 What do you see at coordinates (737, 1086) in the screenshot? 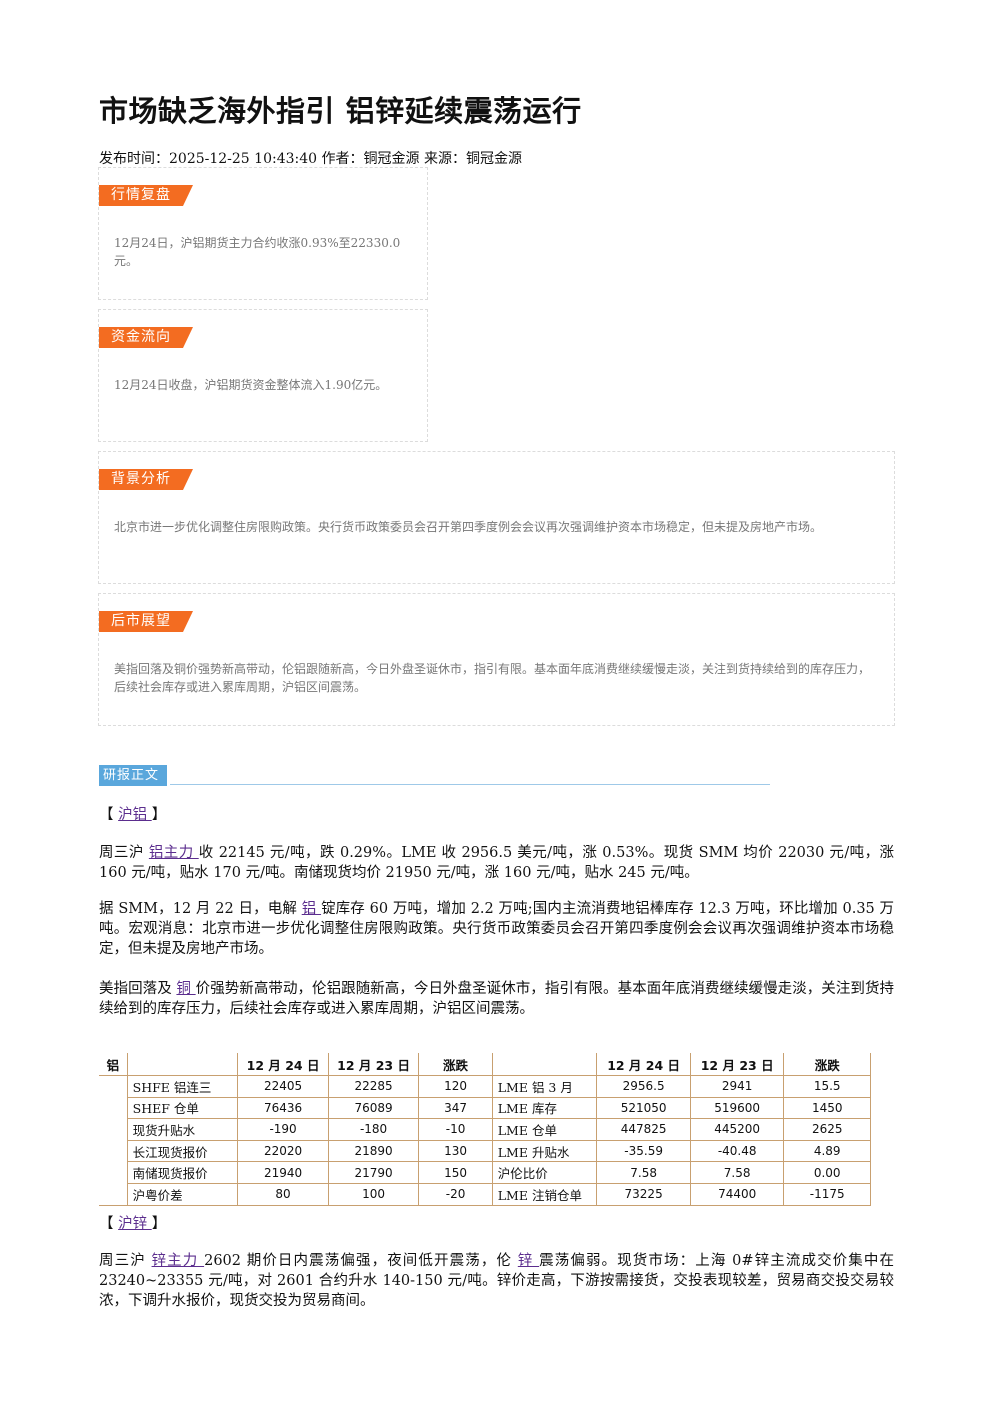
I see `table-cell: 2941` at bounding box center [737, 1086].